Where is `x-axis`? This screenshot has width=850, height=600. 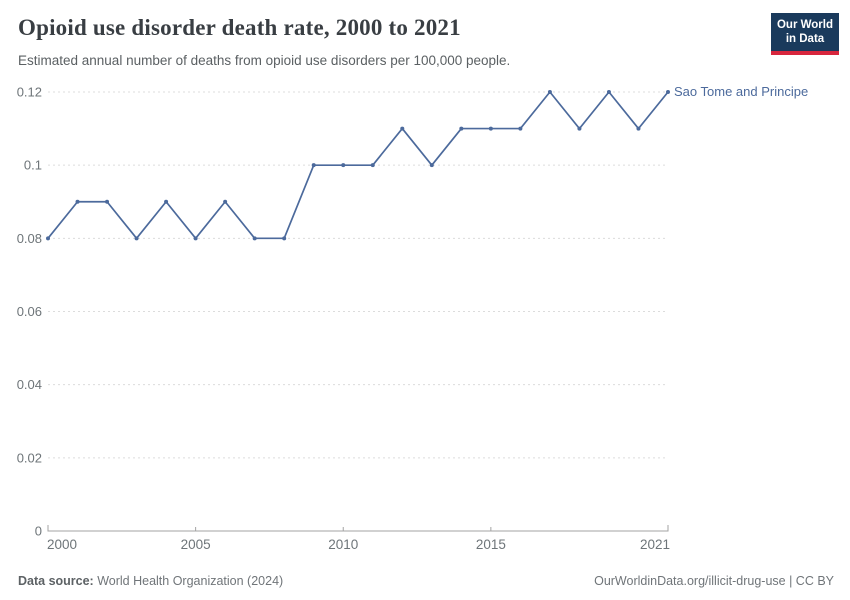
x-axis is located at coordinates (358, 528).